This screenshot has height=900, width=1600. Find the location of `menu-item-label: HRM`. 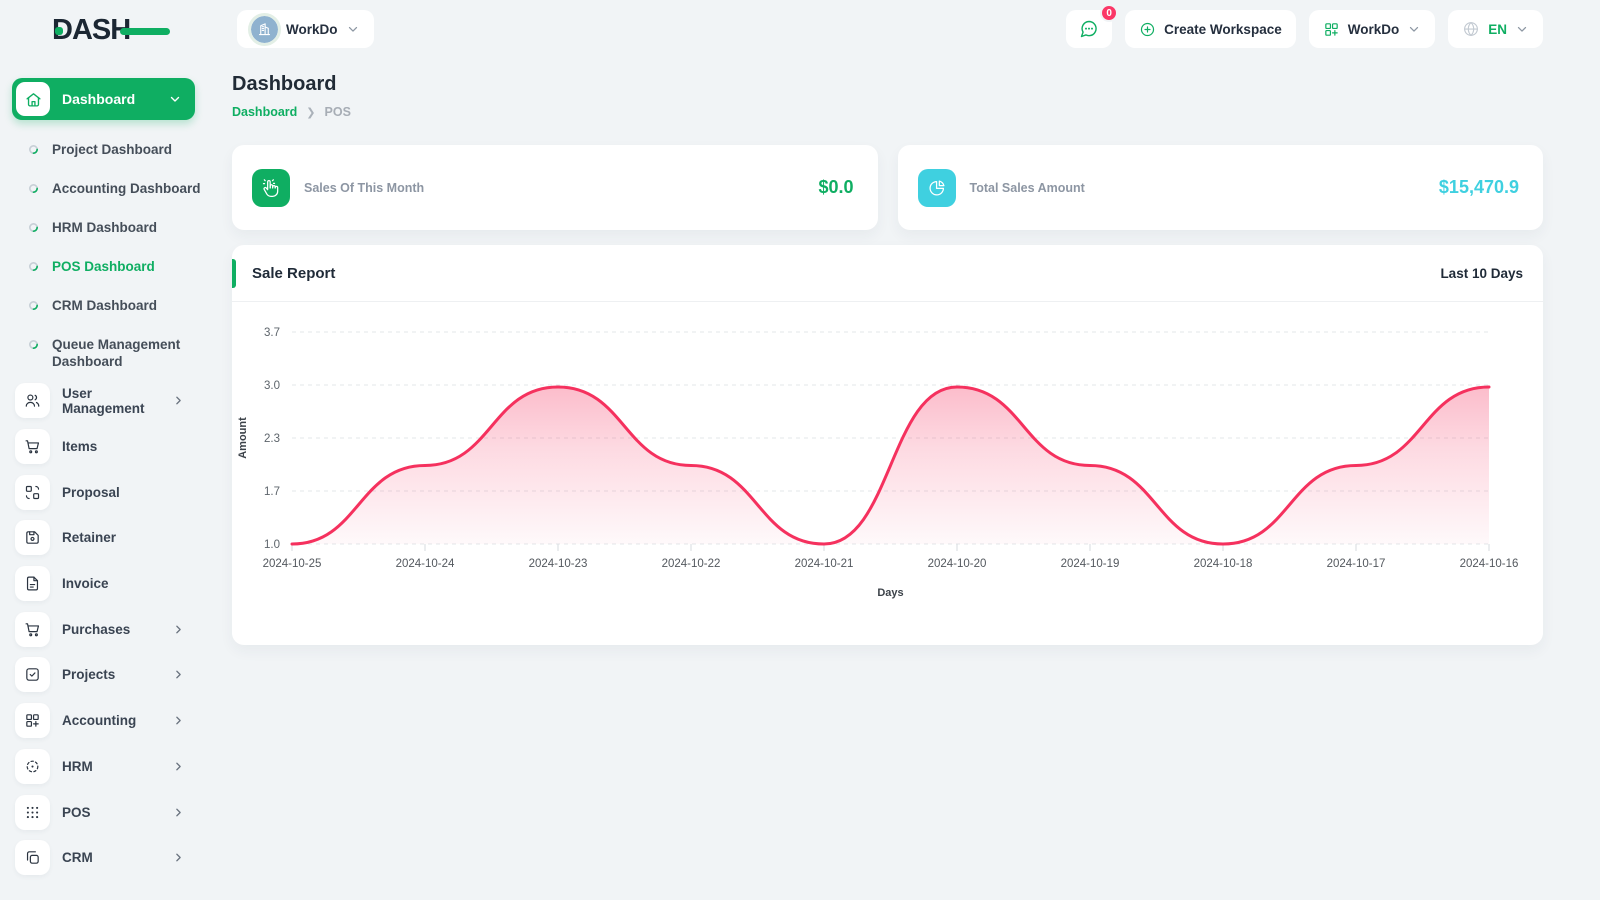

menu-item-label: HRM is located at coordinates (77, 766).